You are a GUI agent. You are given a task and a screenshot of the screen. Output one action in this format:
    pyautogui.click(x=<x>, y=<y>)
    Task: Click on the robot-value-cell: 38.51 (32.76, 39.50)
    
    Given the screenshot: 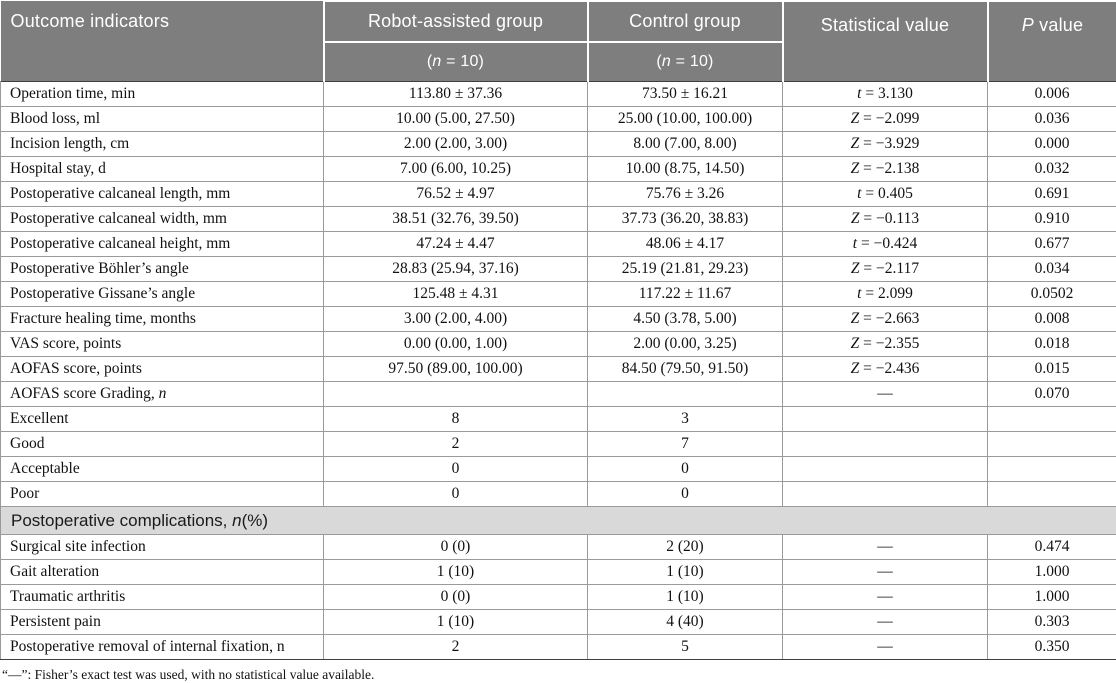 What is the action you would take?
    pyautogui.click(x=456, y=219)
    